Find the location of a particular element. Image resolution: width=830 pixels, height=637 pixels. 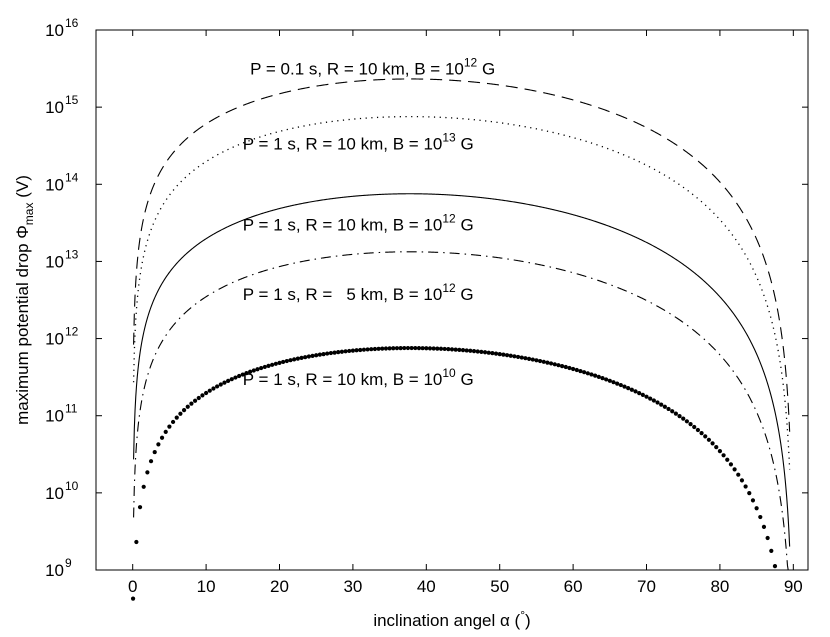

y-axis-label: maximum potential drop Φmax (V) is located at coordinates (24, 300).